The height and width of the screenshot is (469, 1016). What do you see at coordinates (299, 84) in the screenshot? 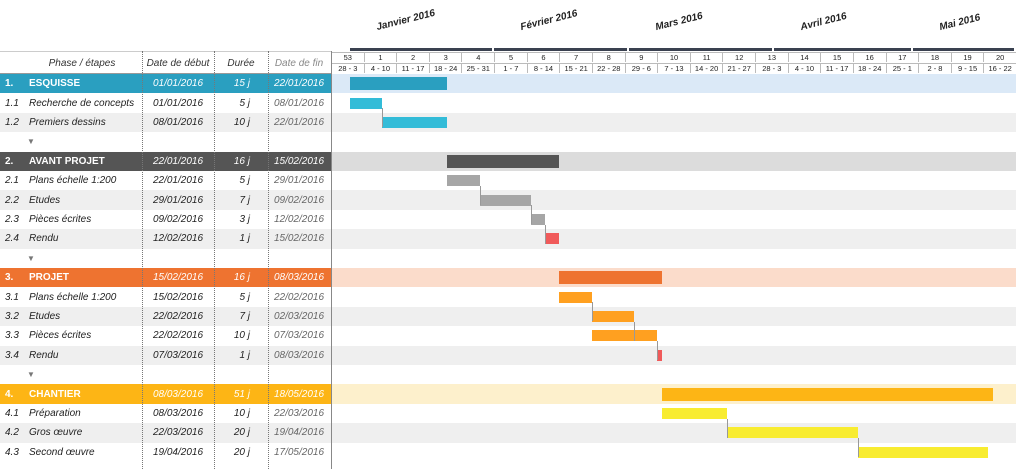
I see `row-end: 22/01/2016` at bounding box center [299, 84].